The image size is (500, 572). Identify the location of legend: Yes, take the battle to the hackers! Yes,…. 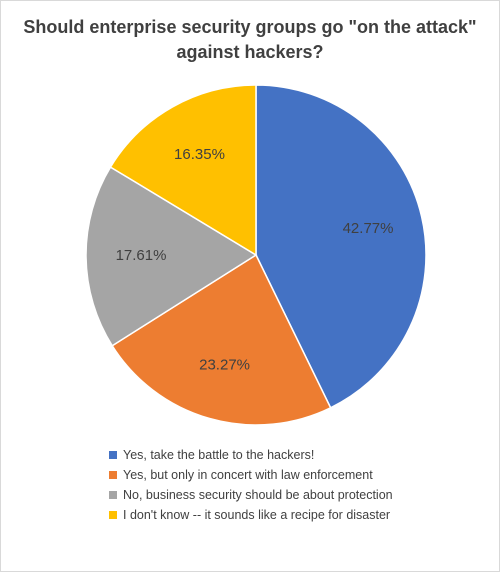
(251, 485).